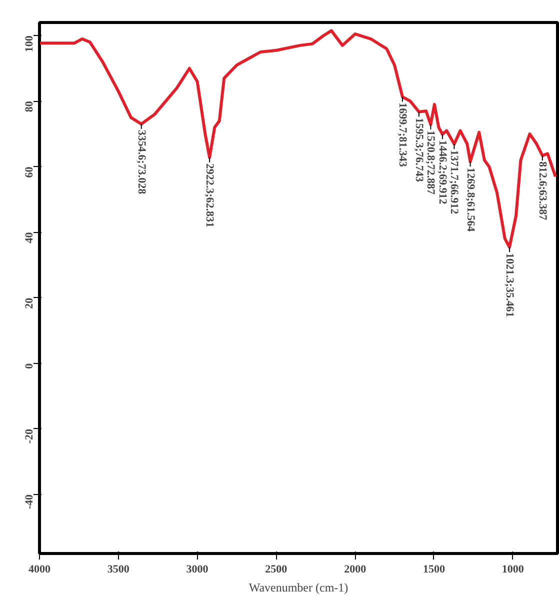  What do you see at coordinates (30, 43) in the screenshot?
I see `y-tick-label: 100` at bounding box center [30, 43].